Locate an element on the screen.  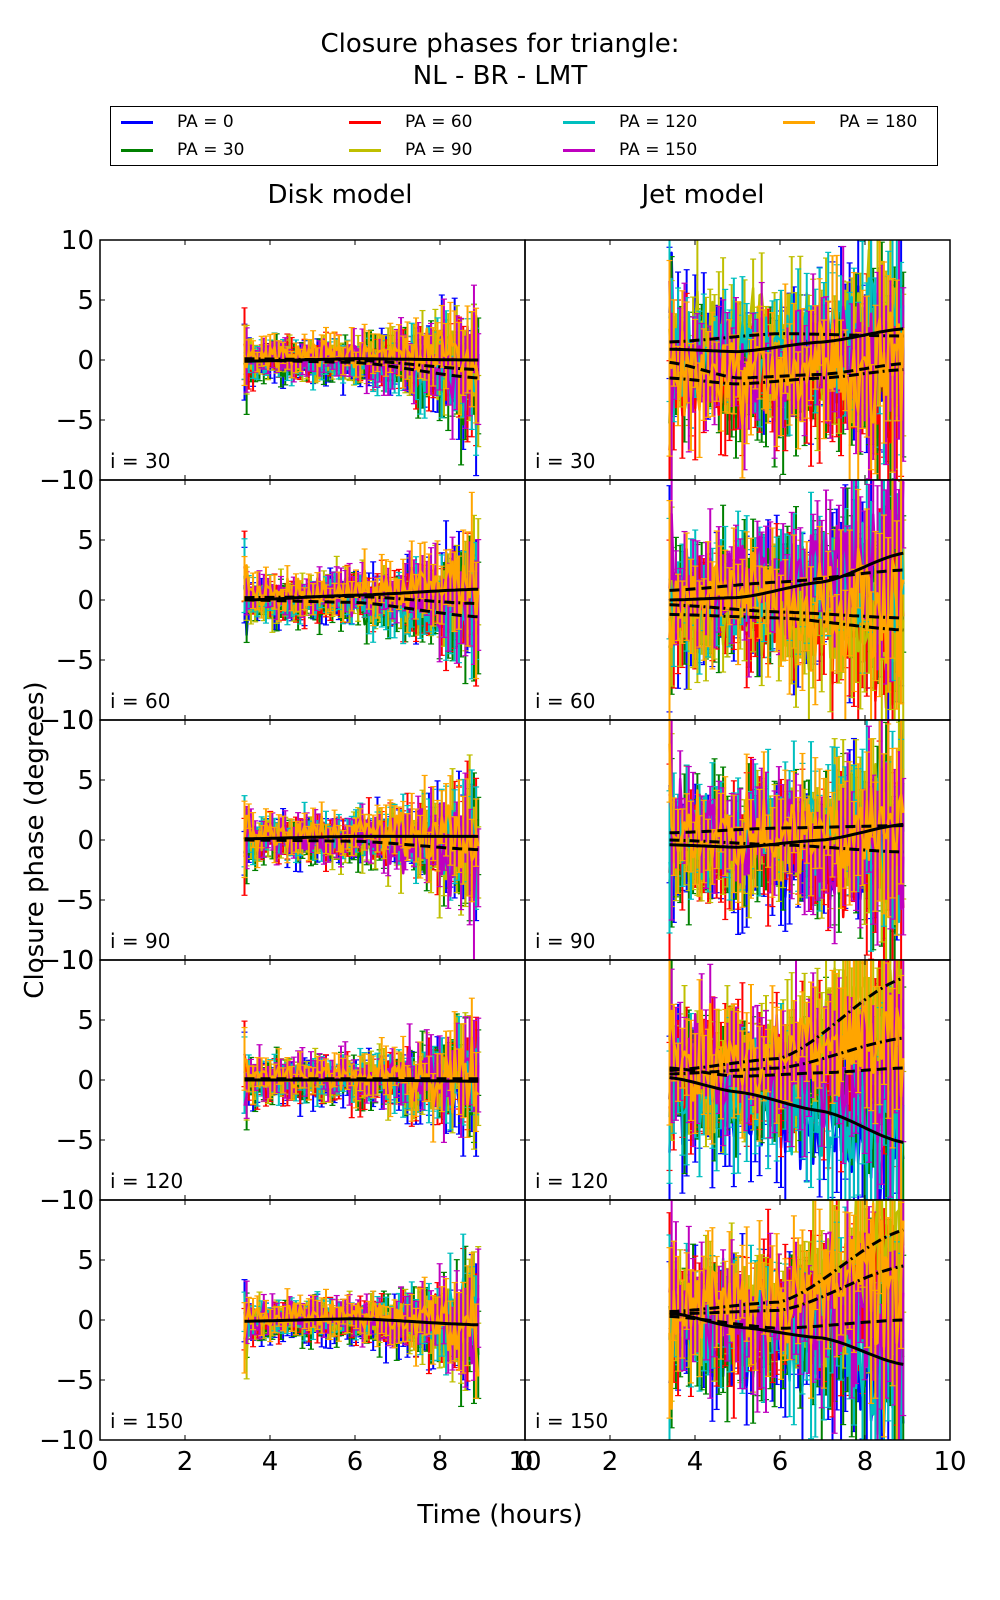
panel-jet-i30: i = 30 is located at coordinates (737, 360).